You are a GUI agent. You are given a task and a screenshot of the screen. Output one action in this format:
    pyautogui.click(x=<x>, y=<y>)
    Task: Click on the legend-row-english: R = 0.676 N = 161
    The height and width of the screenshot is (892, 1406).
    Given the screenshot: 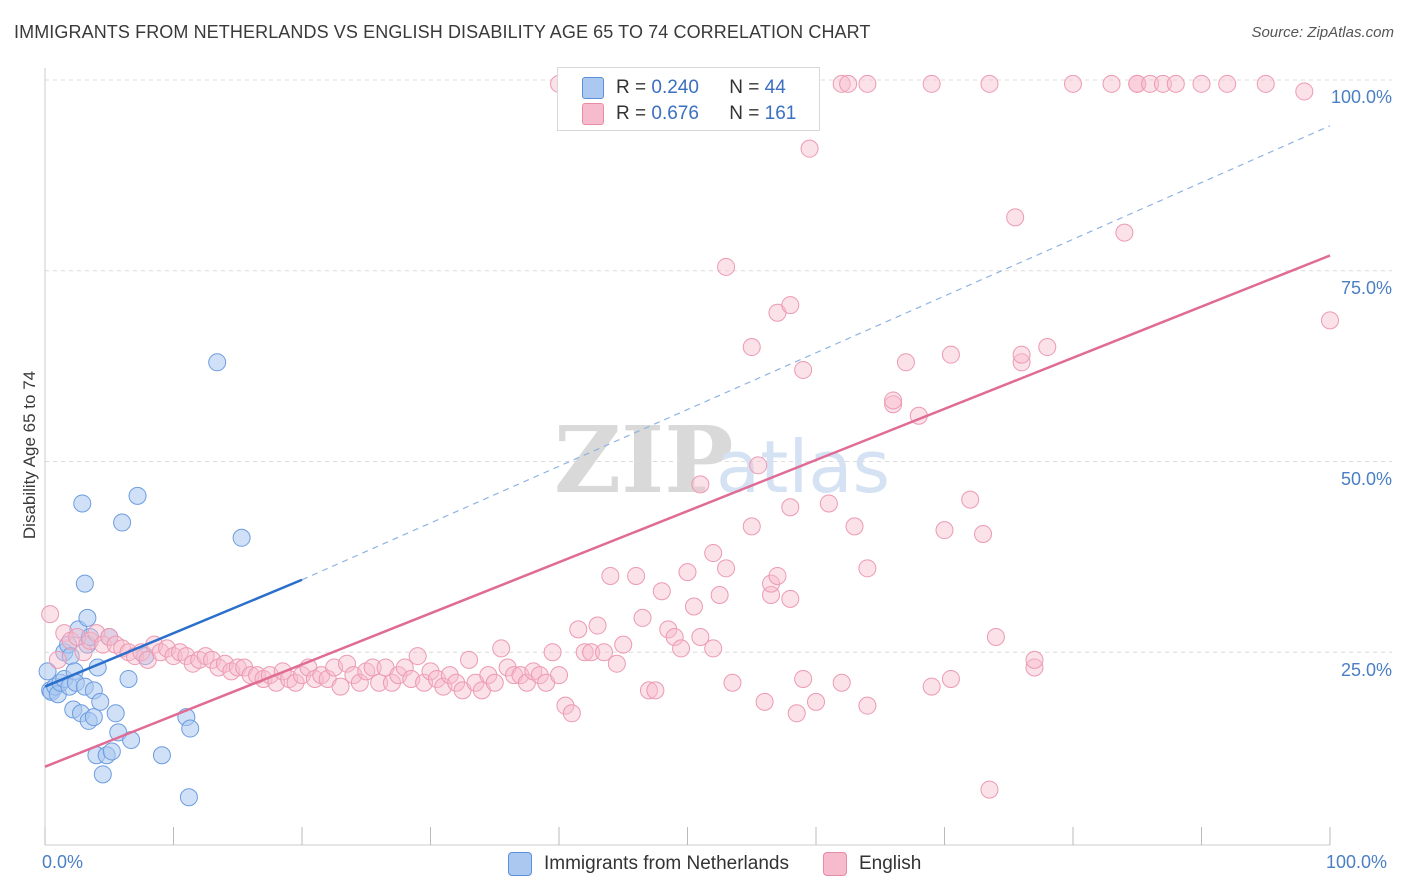 What is the action you would take?
    pyautogui.click(x=689, y=114)
    